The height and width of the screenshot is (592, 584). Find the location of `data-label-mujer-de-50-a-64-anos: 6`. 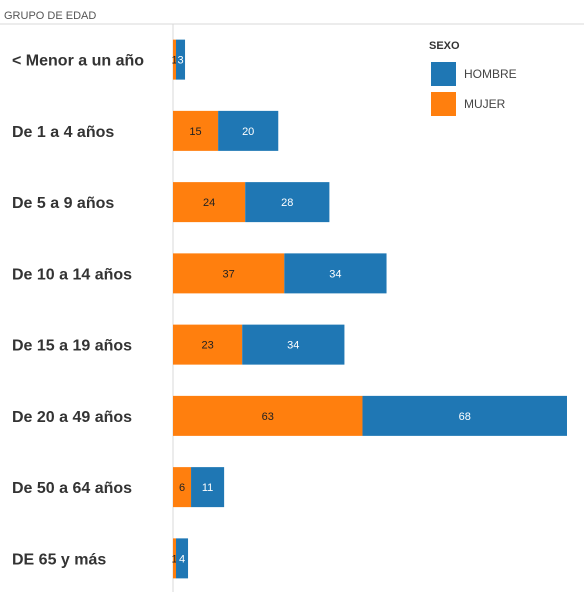

data-label-mujer-de-50-a-64-anos: 6 is located at coordinates (182, 488).